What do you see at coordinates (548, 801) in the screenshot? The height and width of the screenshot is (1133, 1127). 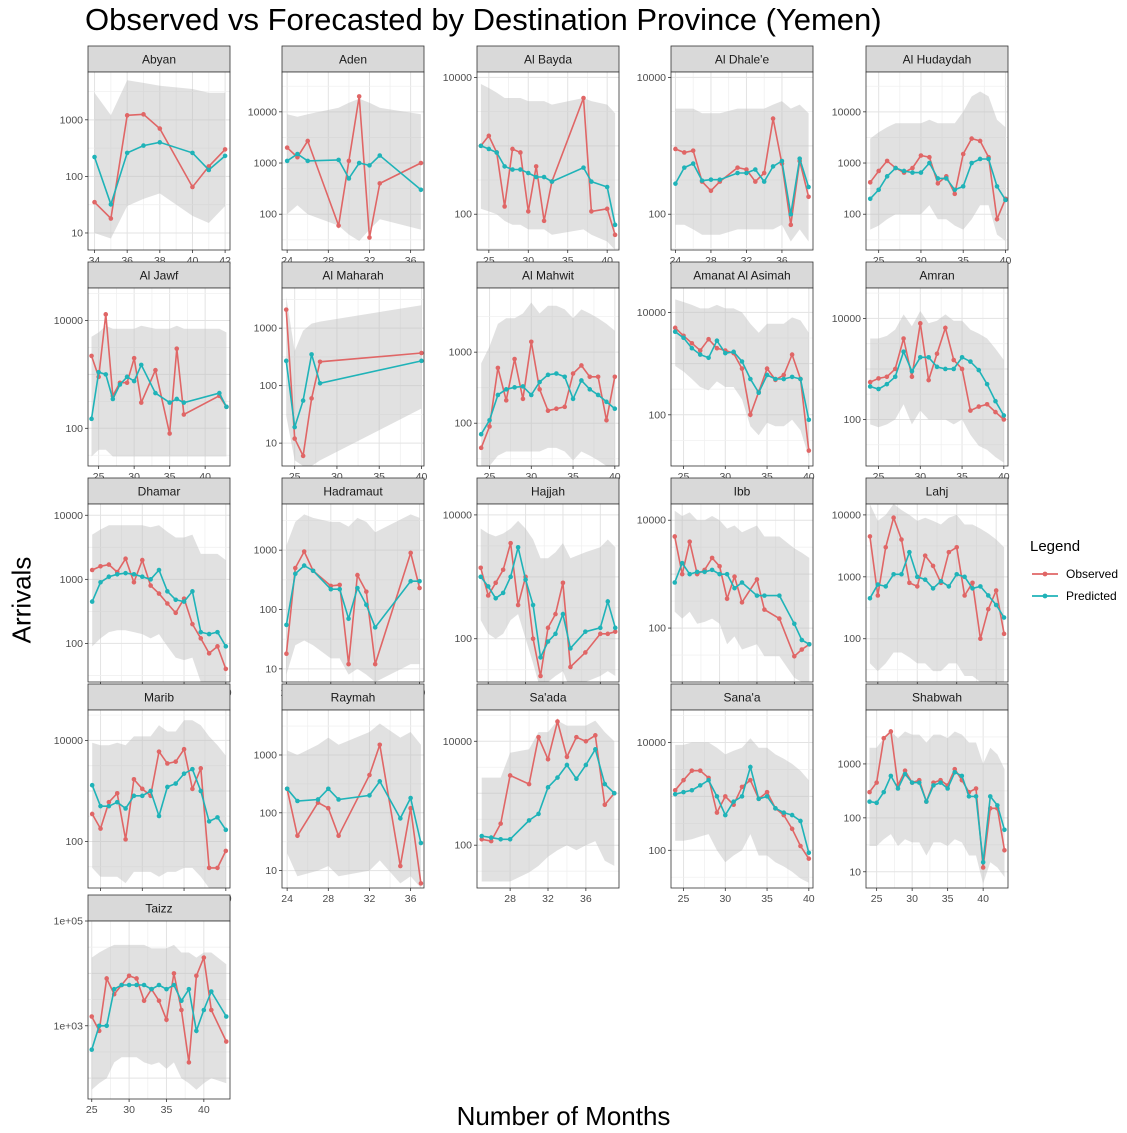 I see `band-sa-ada` at bounding box center [548, 801].